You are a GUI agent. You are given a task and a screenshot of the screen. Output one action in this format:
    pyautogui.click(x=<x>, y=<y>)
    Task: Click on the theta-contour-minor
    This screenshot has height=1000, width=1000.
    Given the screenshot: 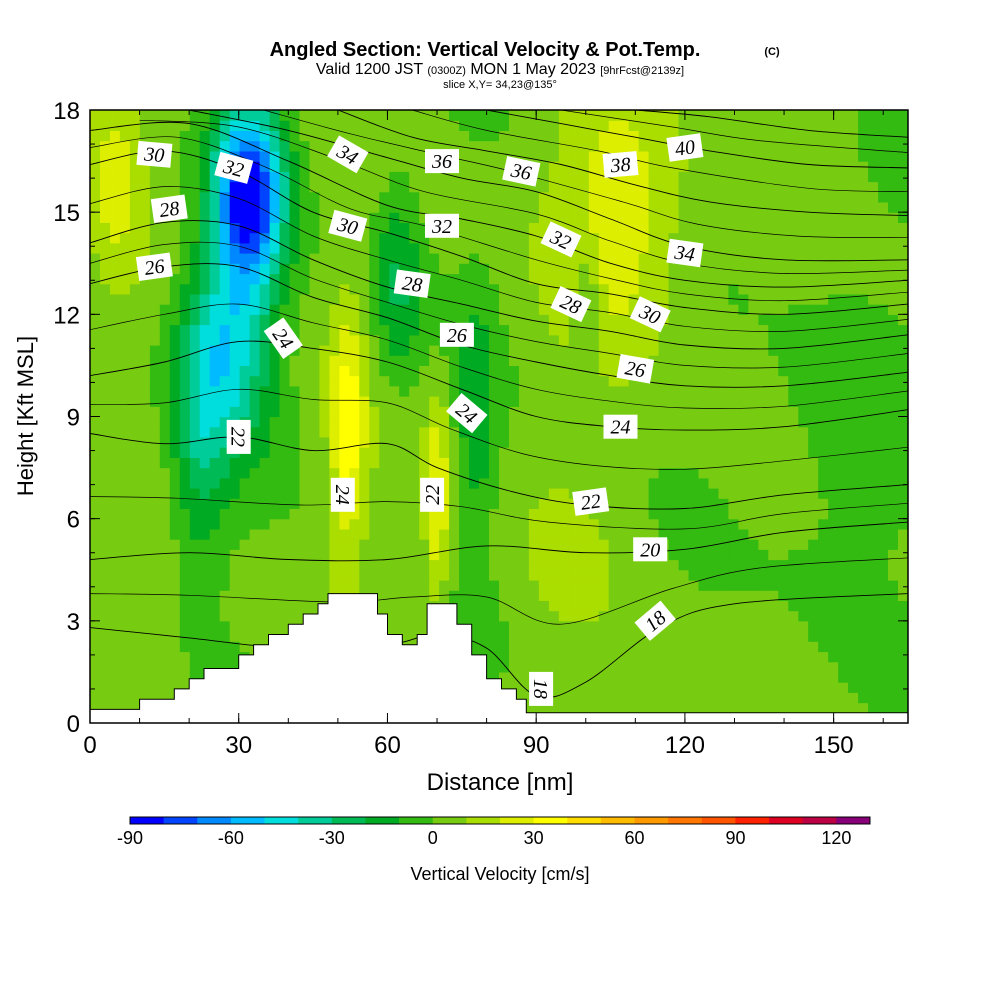 What is the action you would take?
    pyautogui.click(x=523, y=197)
    